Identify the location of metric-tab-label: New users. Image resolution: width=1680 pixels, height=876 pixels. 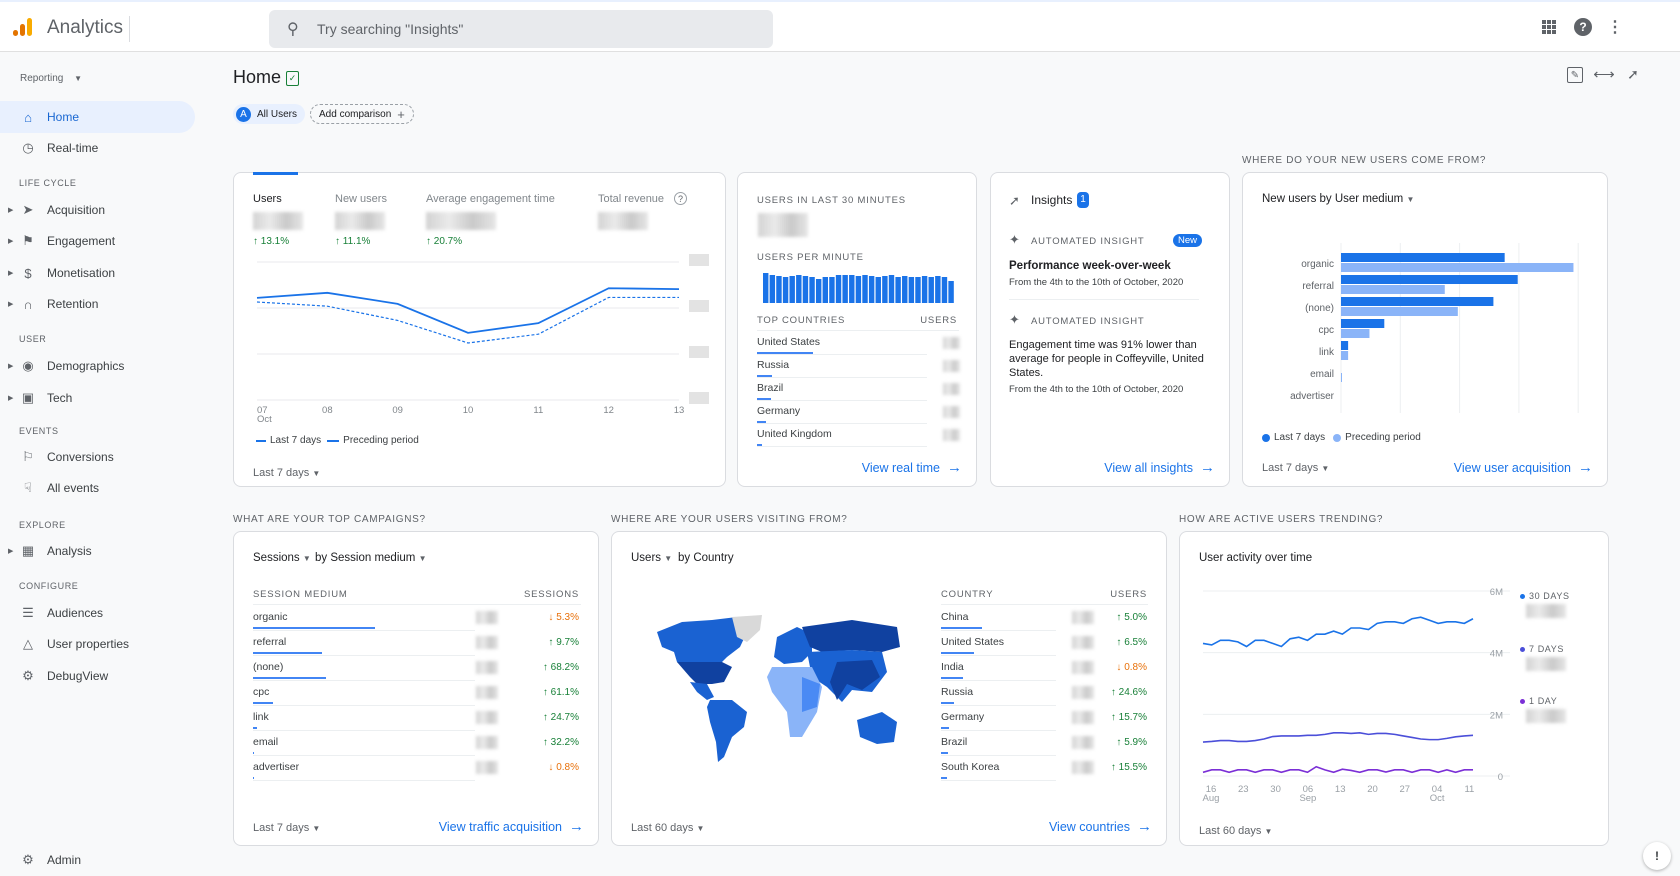
(361, 199).